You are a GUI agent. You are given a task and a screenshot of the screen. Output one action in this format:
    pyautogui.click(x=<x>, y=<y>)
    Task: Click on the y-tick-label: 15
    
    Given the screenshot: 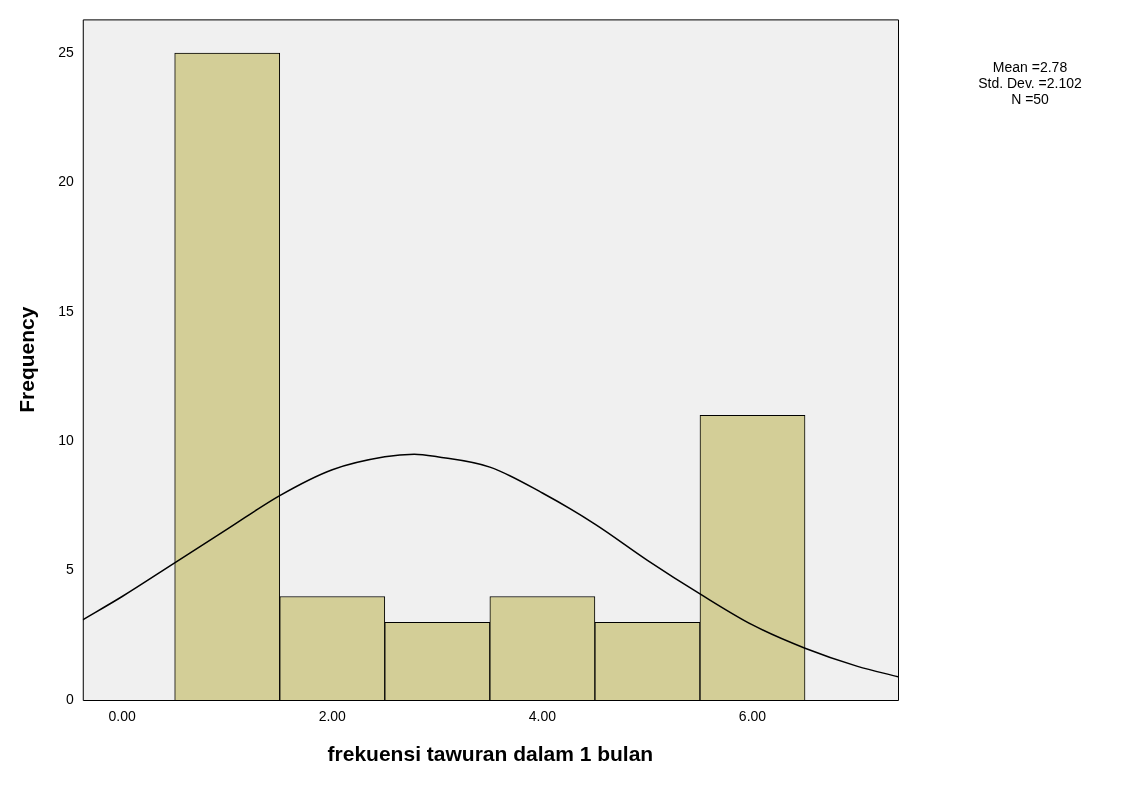 What is the action you would take?
    pyautogui.click(x=66, y=310)
    